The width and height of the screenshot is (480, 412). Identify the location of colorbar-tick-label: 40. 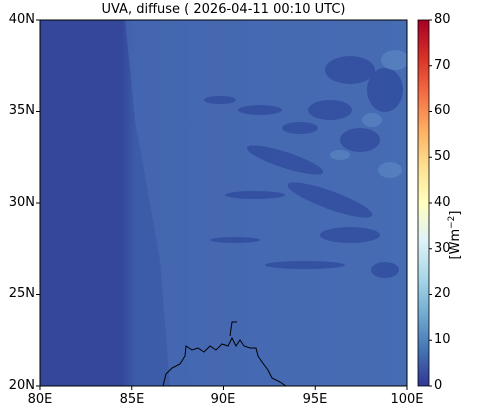
(442, 202).